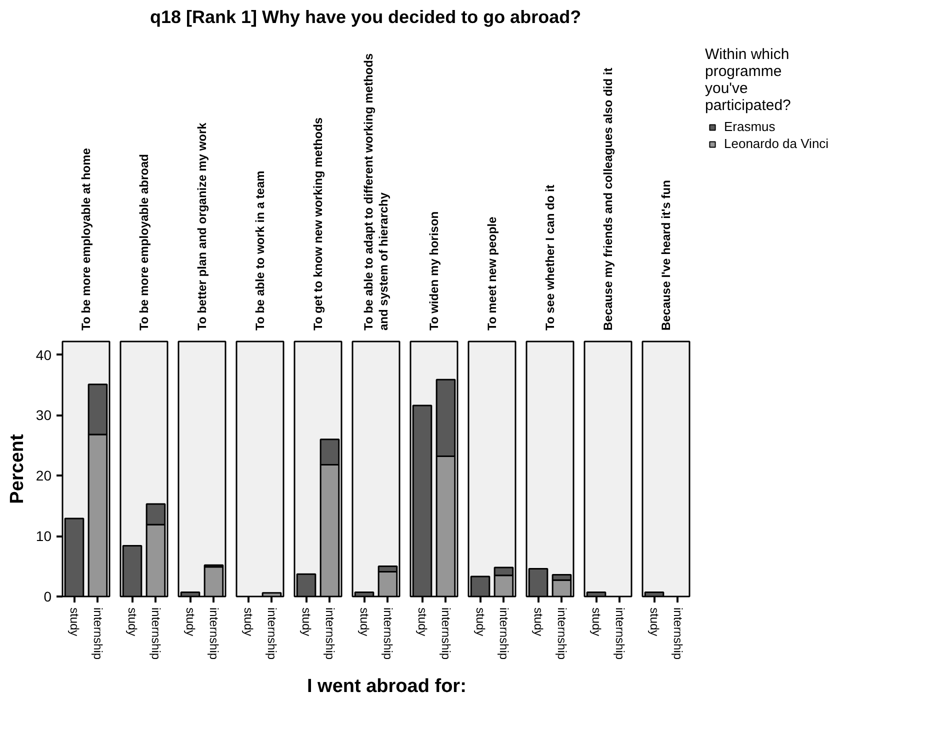 The image size is (949, 738). What do you see at coordinates (776, 143) in the screenshot?
I see `legend-label: Leonardo da Vinci` at bounding box center [776, 143].